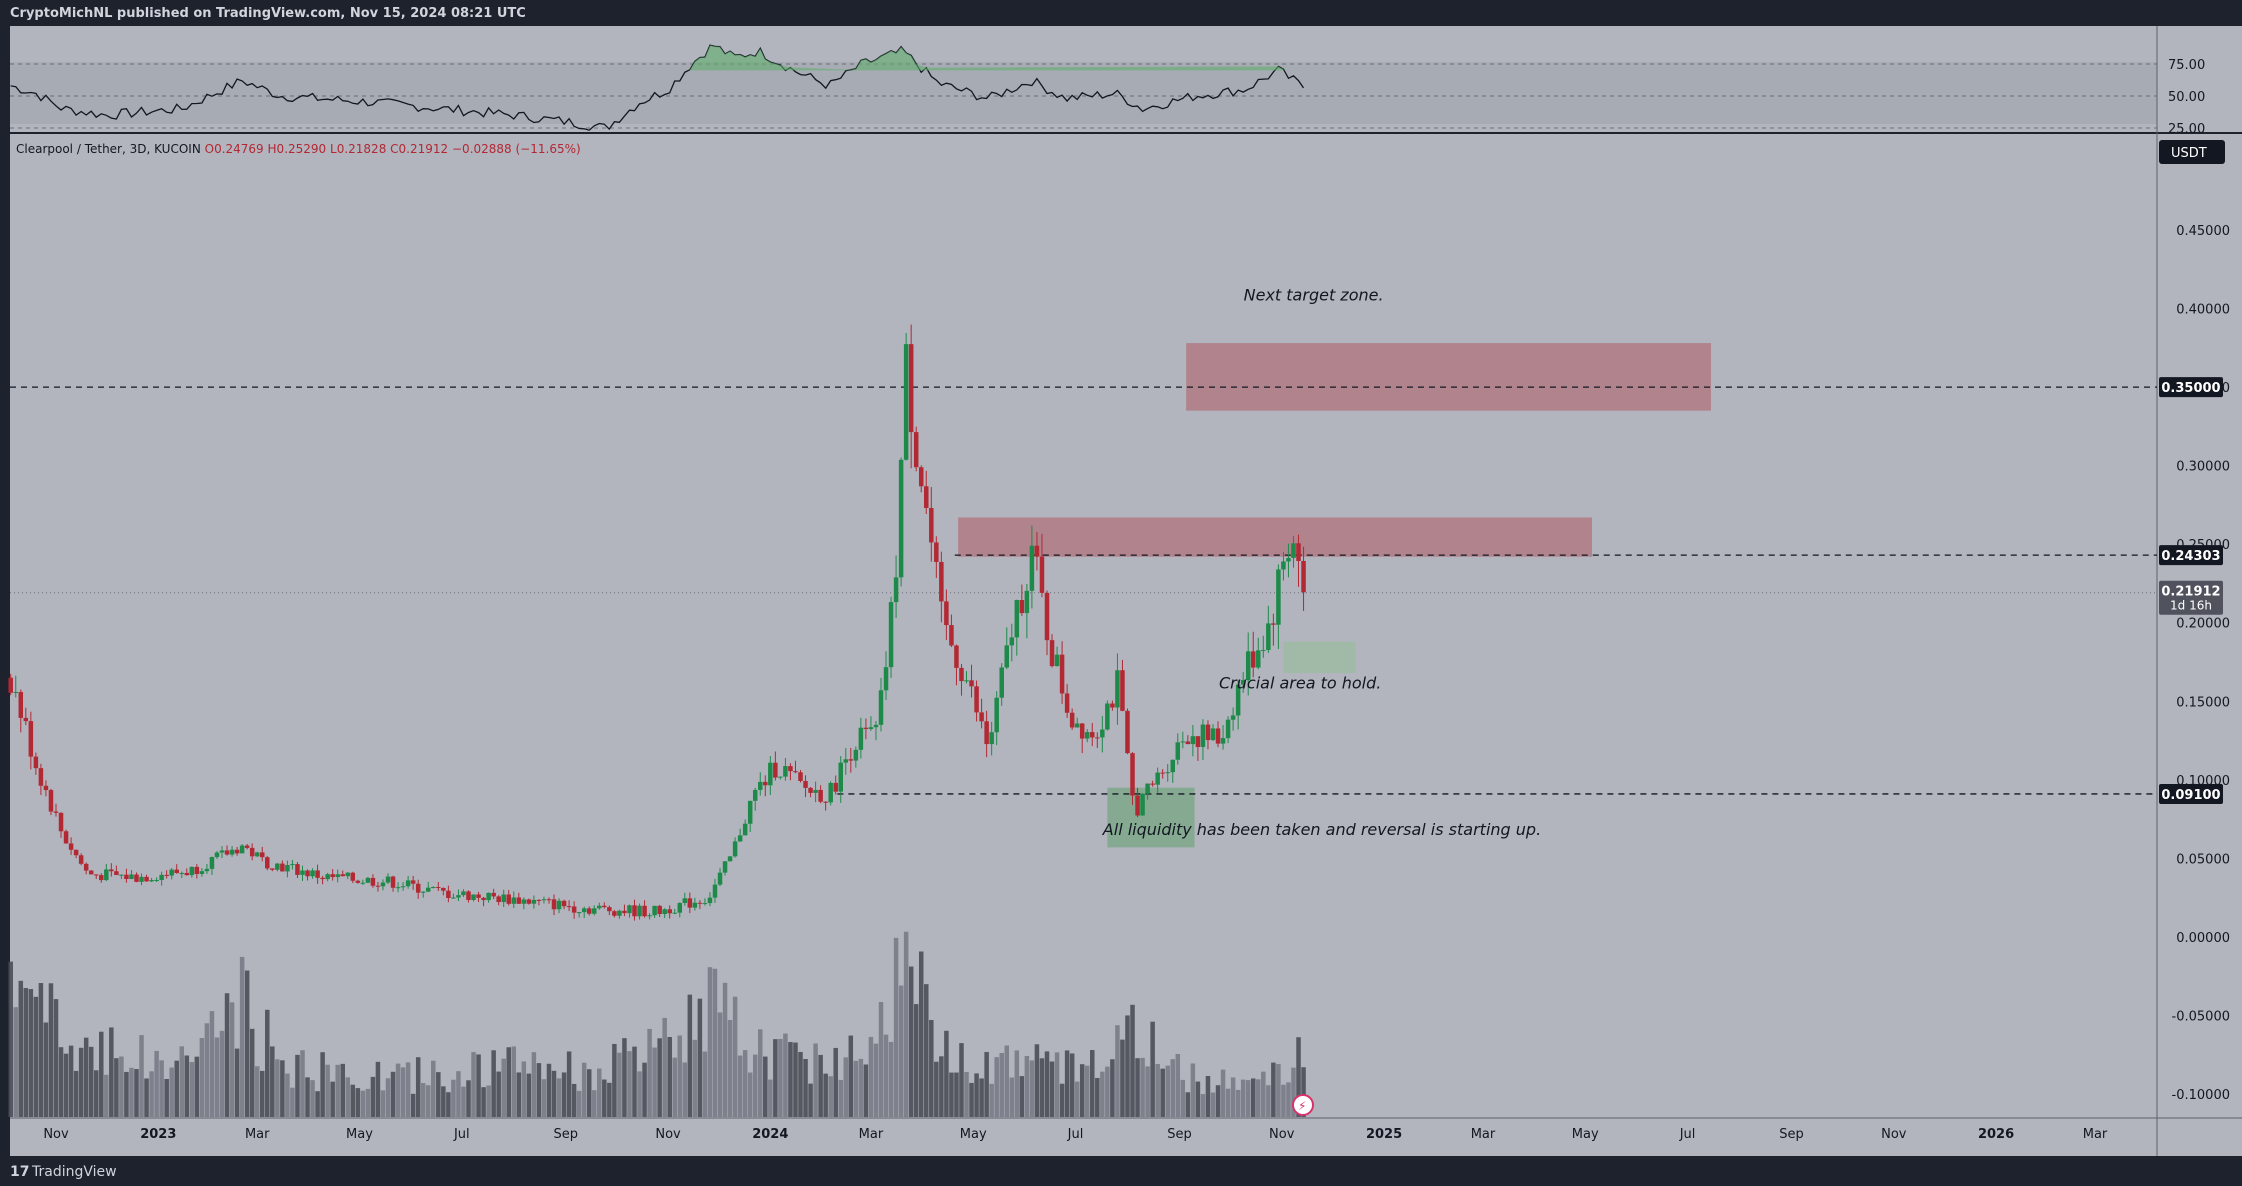 Image resolution: width=2242 pixels, height=1186 pixels. What do you see at coordinates (358, 149) in the screenshot?
I see `low-value: L0.21828` at bounding box center [358, 149].